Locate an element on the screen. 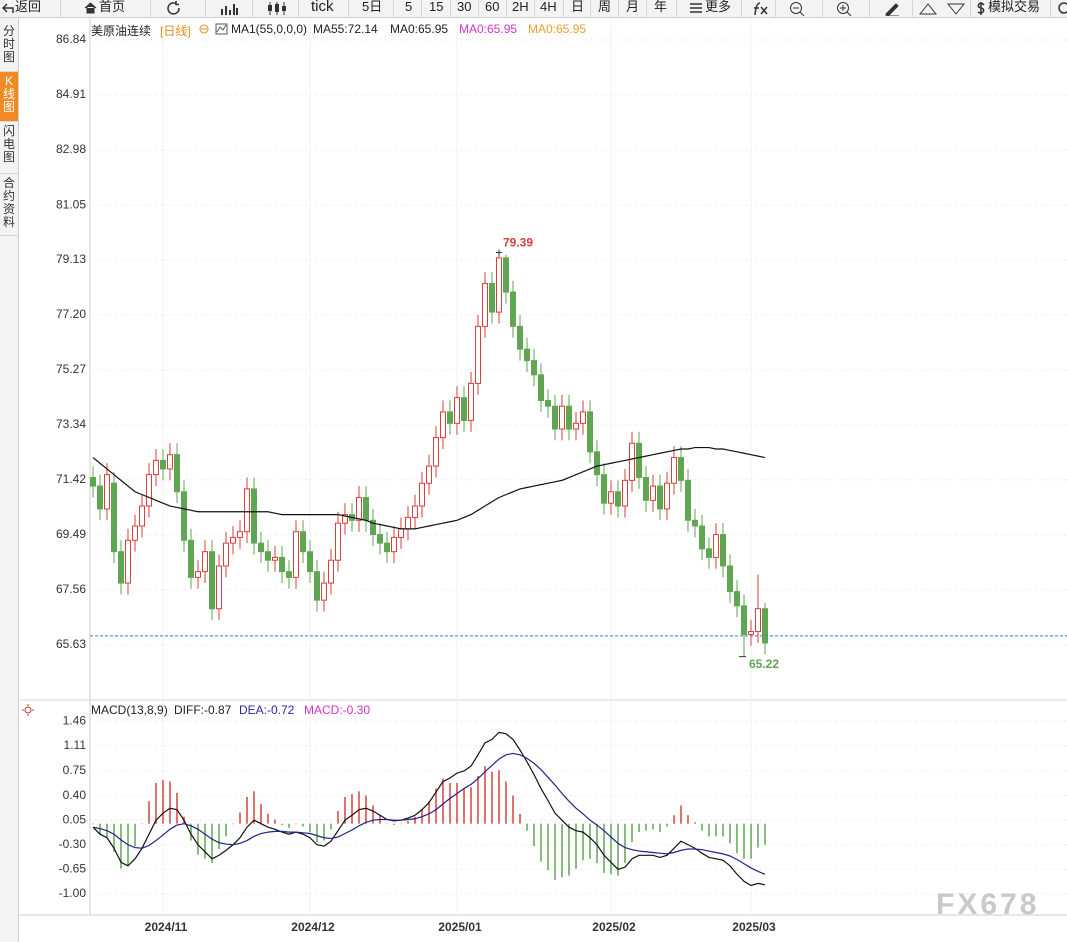  zoom-out-button is located at coordinates (797, 8).